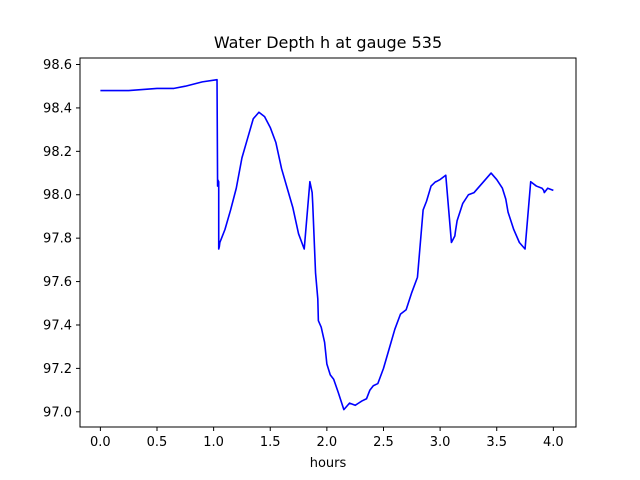 The height and width of the screenshot is (480, 640). Describe the element at coordinates (57, 152) in the screenshot. I see `y-tick-label: 98.2` at that location.